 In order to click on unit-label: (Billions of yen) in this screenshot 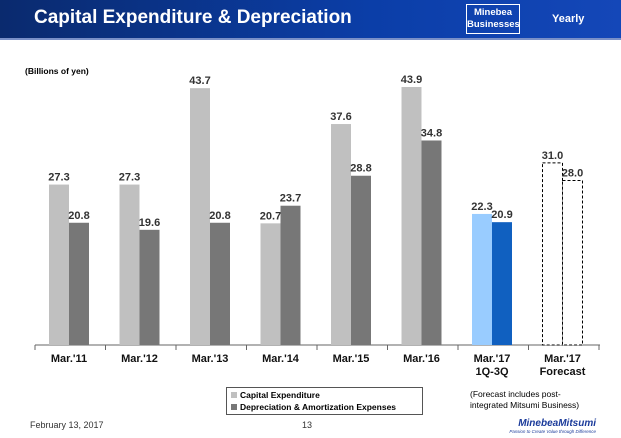, I will do `click(57, 71)`.